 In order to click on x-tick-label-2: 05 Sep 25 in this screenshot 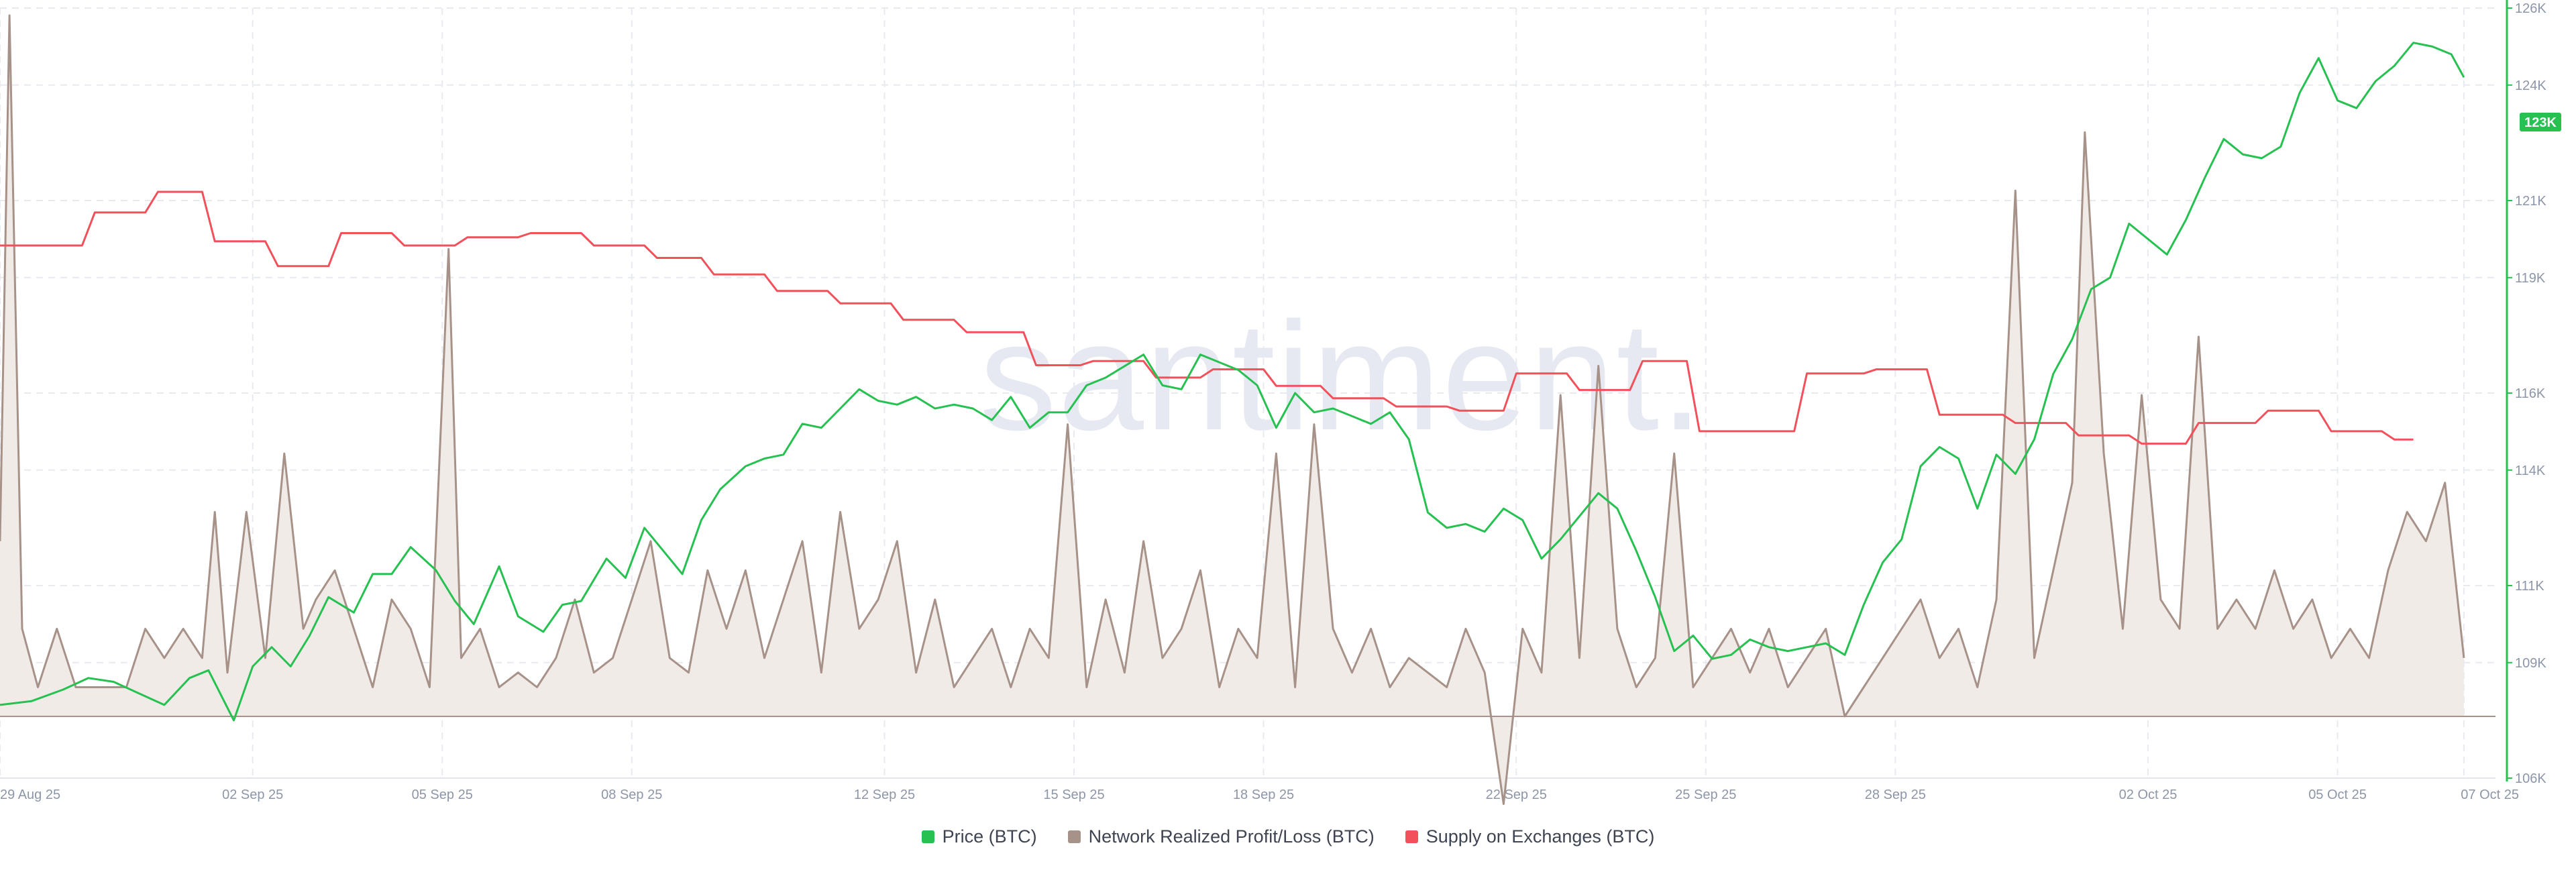, I will do `click(442, 795)`.